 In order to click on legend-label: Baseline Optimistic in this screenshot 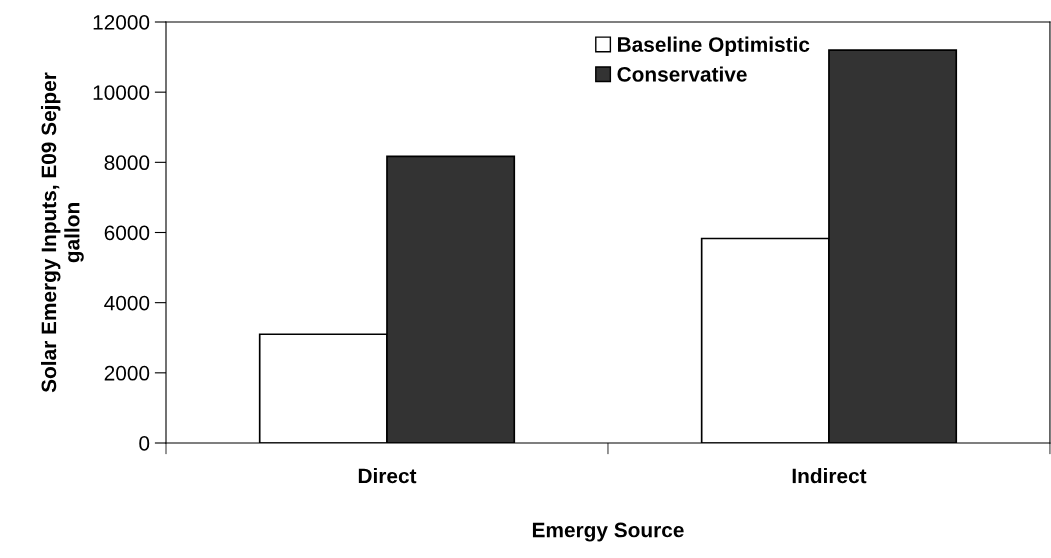, I will do `click(714, 46)`.